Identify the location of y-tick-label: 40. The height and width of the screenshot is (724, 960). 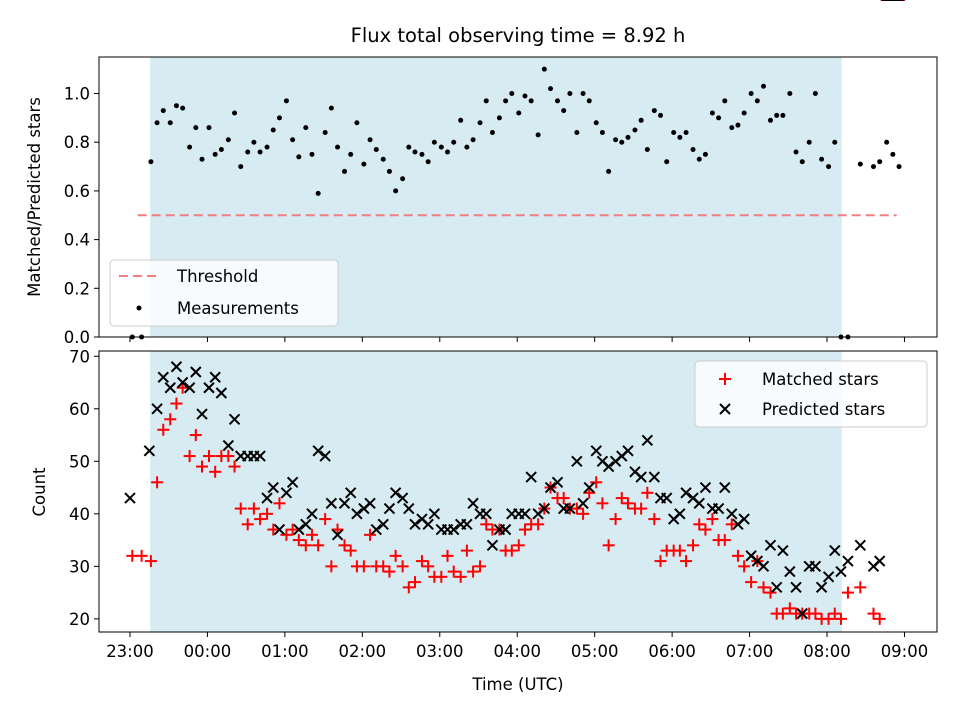
(79, 514).